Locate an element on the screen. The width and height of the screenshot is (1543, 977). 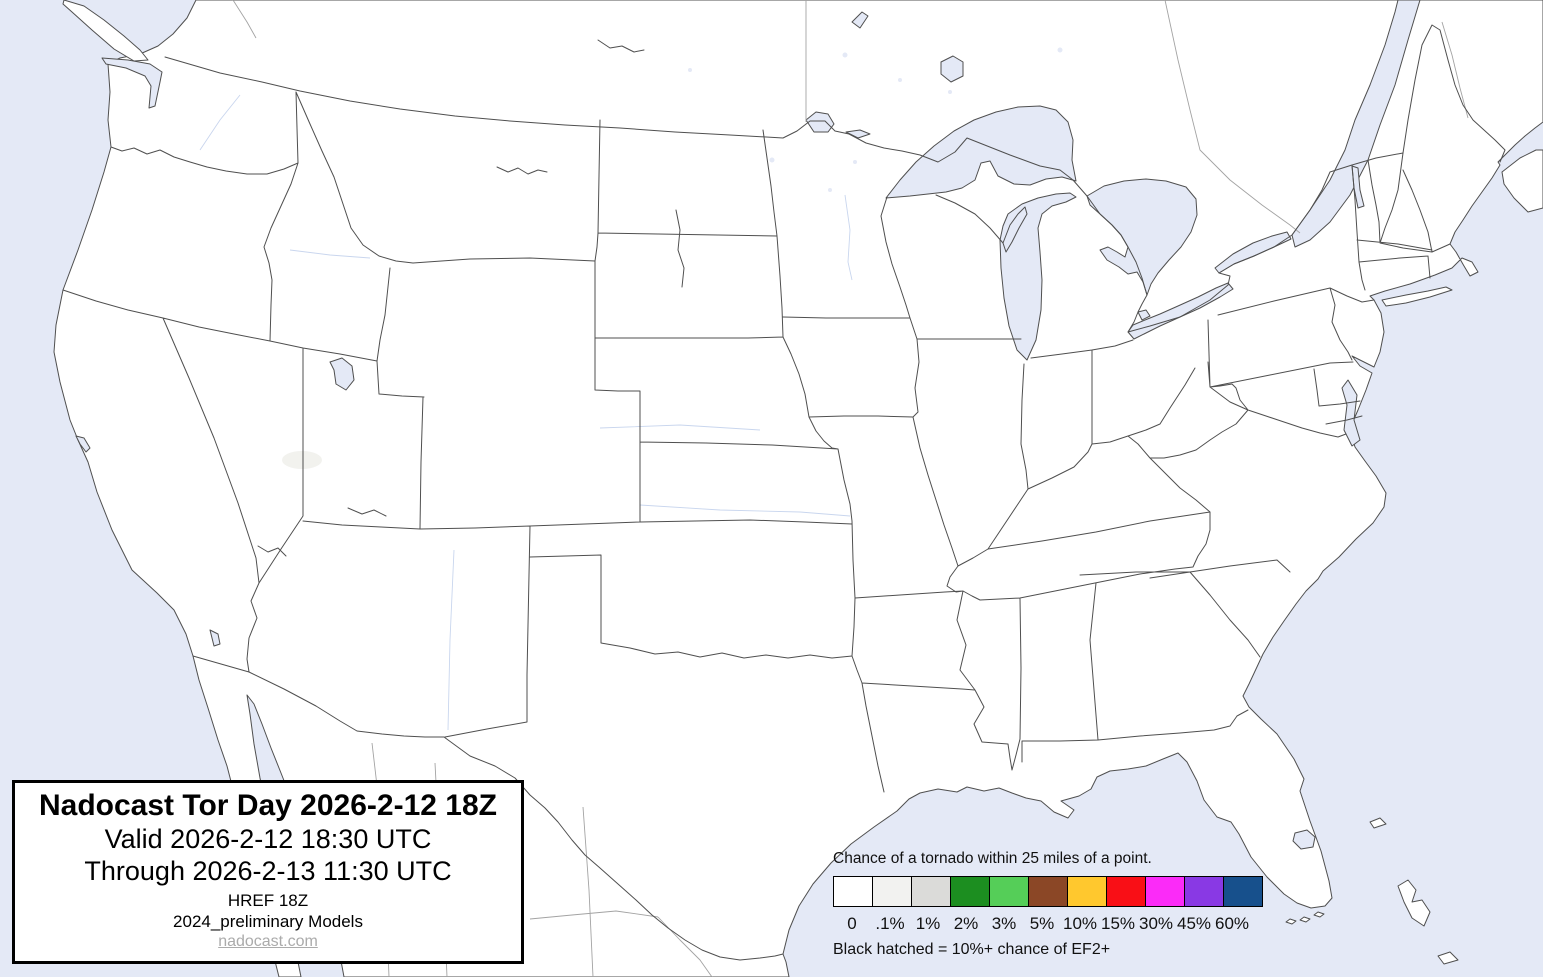
forecast-through: Through 2026-2-13 11:30 UTC is located at coordinates (268, 871).